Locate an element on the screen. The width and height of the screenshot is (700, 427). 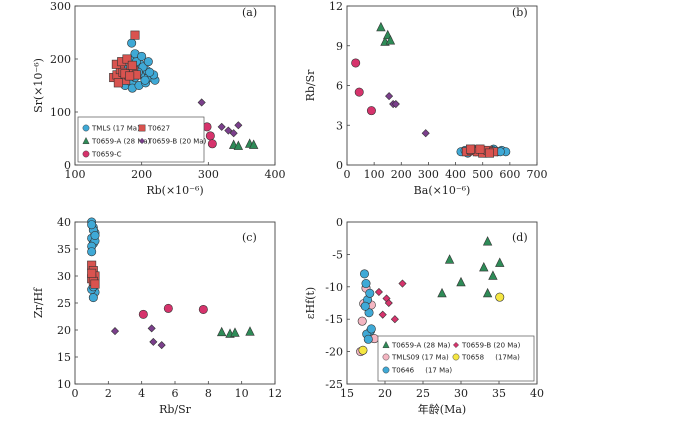
x-tick-label: 600 is located at coordinates (509, 174).